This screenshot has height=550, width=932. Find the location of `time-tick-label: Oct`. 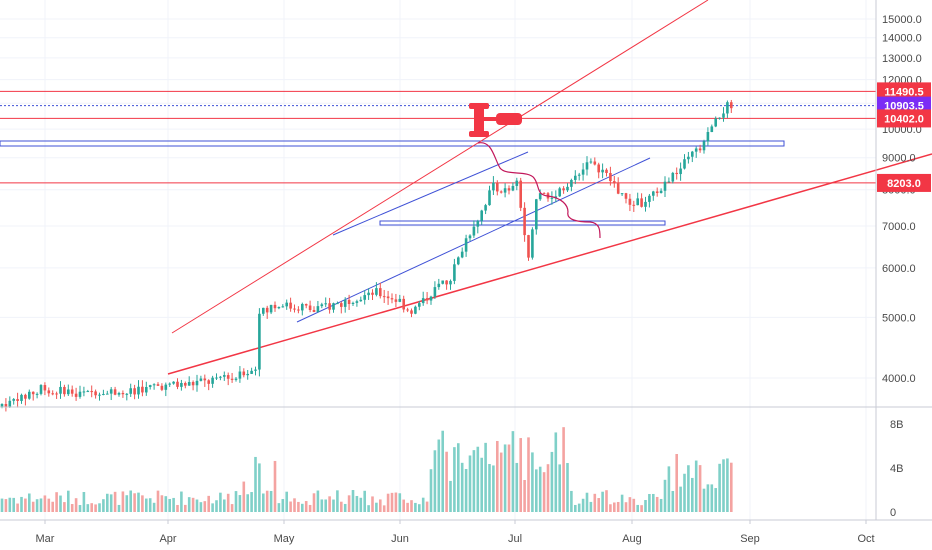

time-tick-label: Oct is located at coordinates (865, 539).